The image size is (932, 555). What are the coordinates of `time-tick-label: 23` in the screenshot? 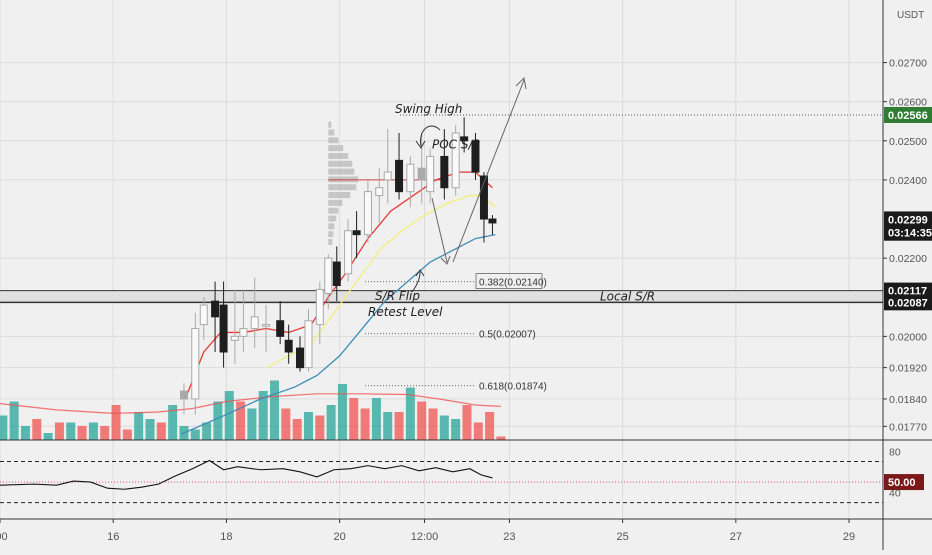 It's located at (509, 537).